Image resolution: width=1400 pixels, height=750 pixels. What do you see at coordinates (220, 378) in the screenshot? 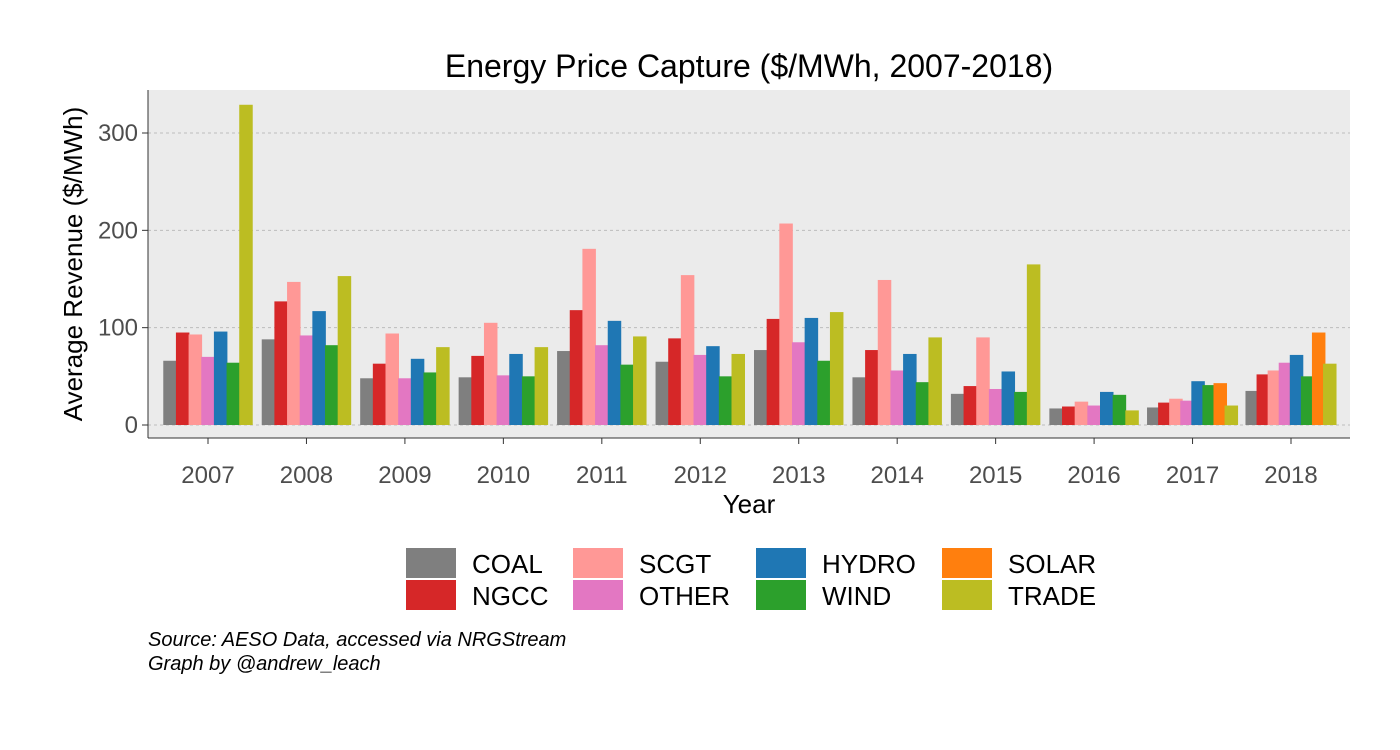
I see `bar-hydro-2007` at bounding box center [220, 378].